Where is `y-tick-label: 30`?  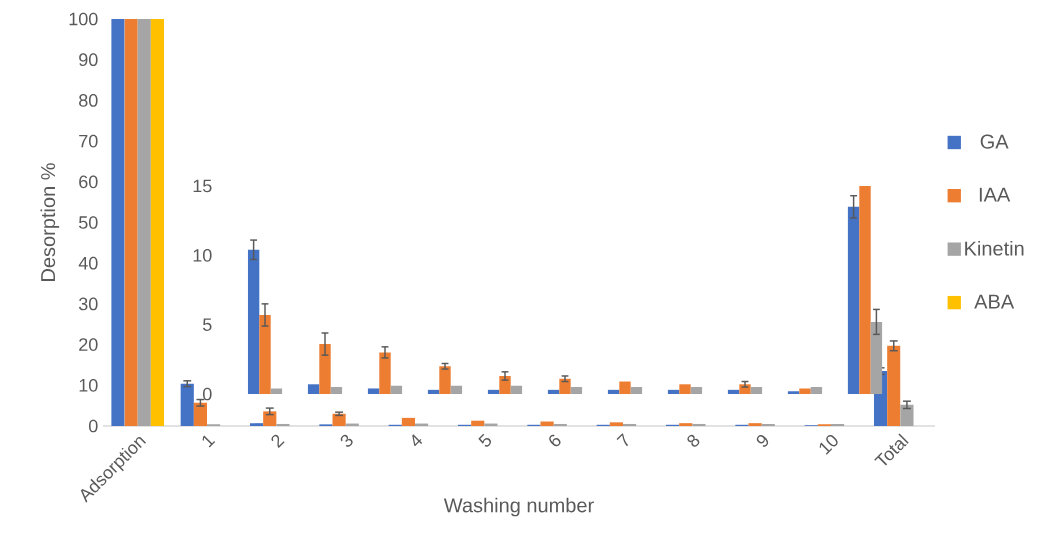
y-tick-label: 30 is located at coordinates (88, 304).